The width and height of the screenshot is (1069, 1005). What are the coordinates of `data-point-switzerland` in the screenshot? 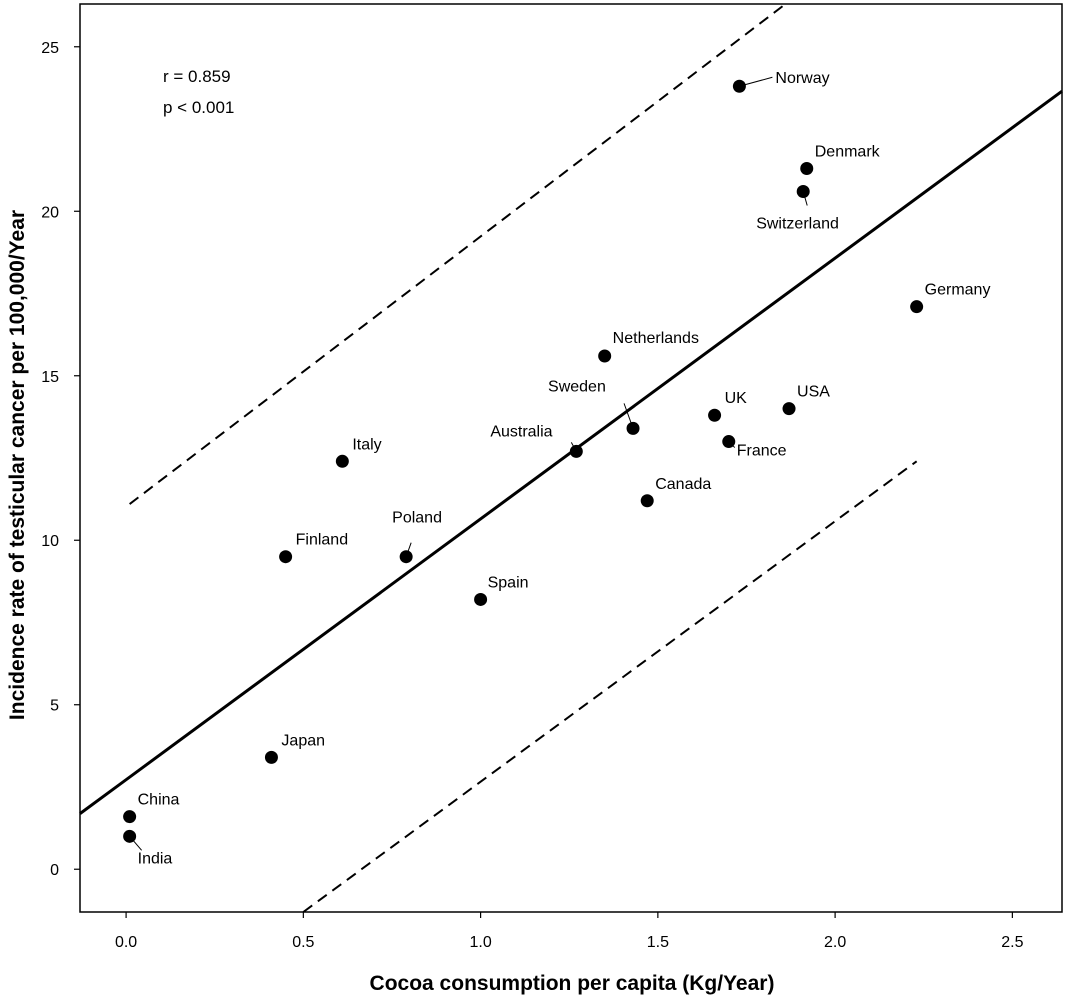 It's located at (803, 192).